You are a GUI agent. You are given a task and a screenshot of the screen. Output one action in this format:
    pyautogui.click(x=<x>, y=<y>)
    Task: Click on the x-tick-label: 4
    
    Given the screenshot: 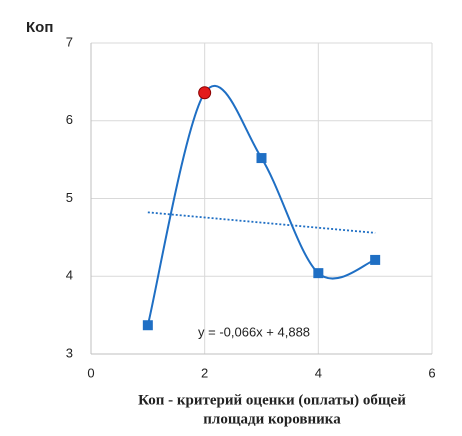 What is the action you would take?
    pyautogui.click(x=318, y=372)
    